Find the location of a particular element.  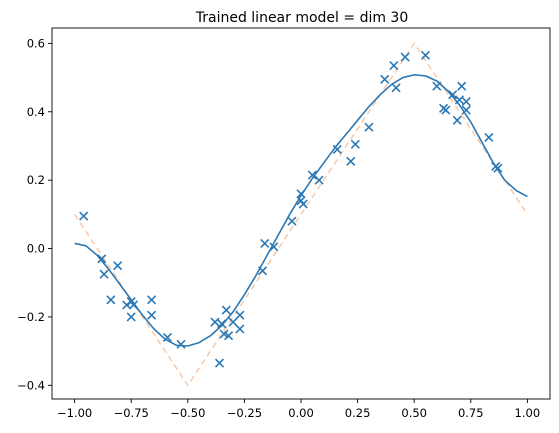

y-tick-label: −0.2 is located at coordinates (31, 317).